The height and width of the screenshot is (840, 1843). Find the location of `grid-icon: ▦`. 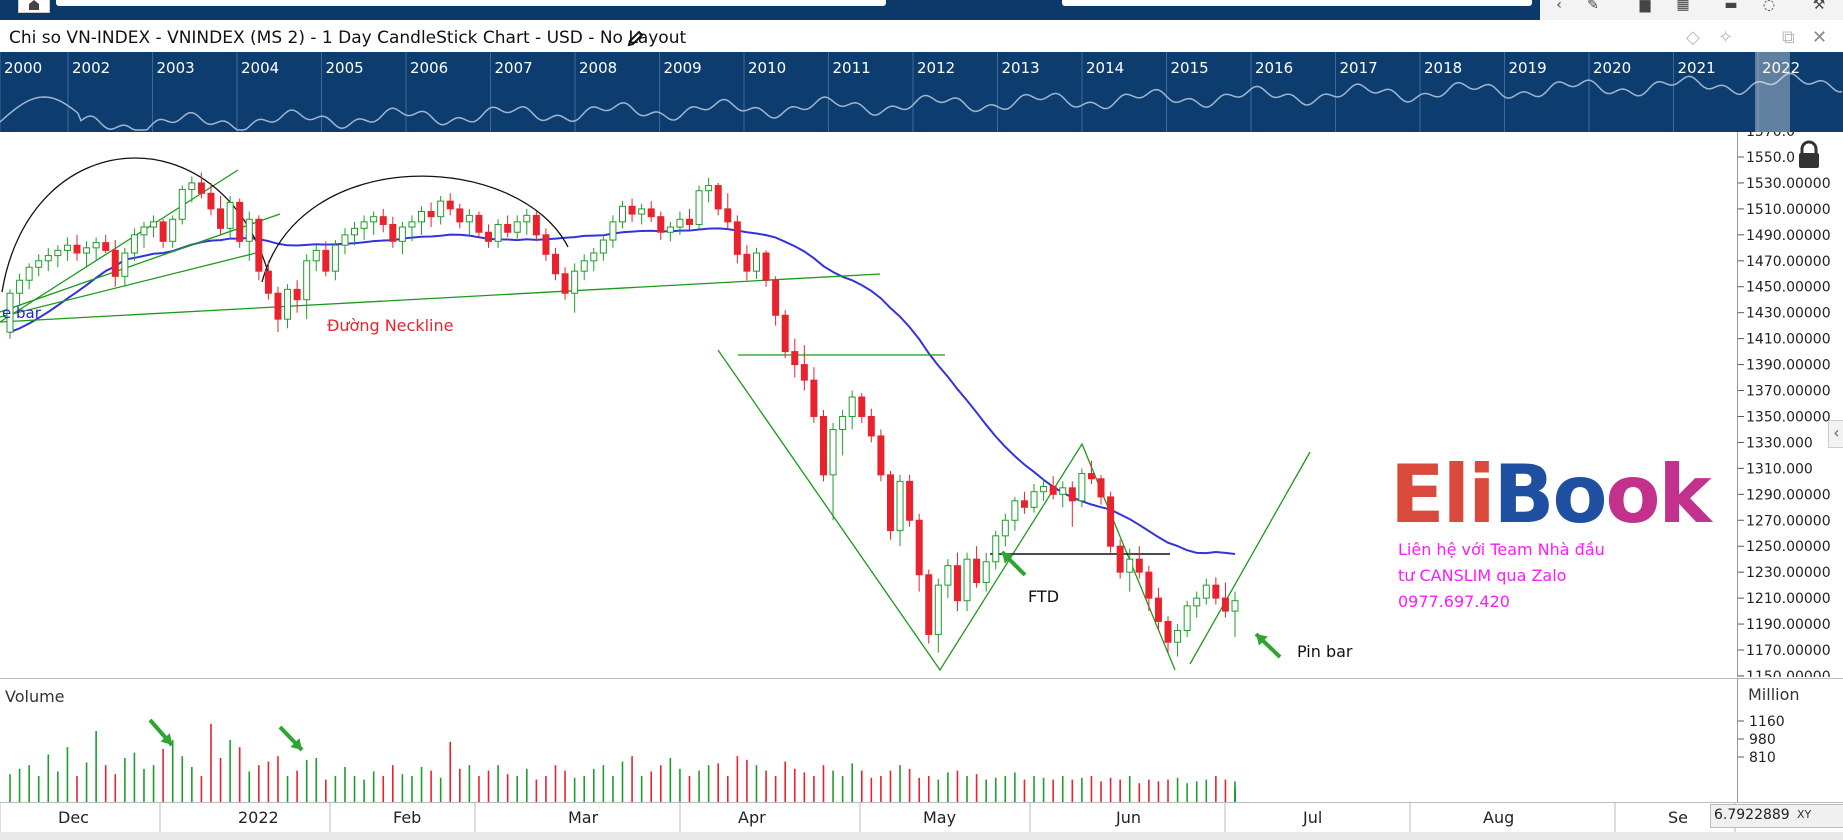

grid-icon: ▦ is located at coordinates (1683, 6).